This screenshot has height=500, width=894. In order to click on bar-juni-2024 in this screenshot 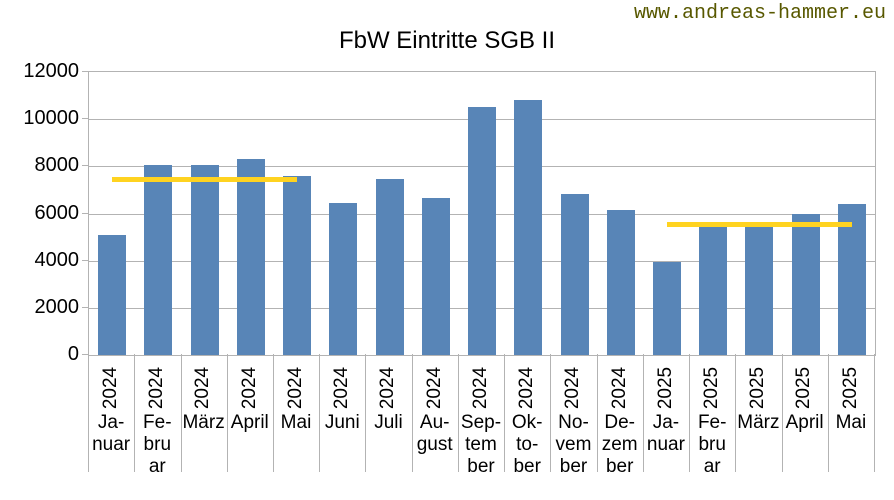, I will do `click(343, 278)`.